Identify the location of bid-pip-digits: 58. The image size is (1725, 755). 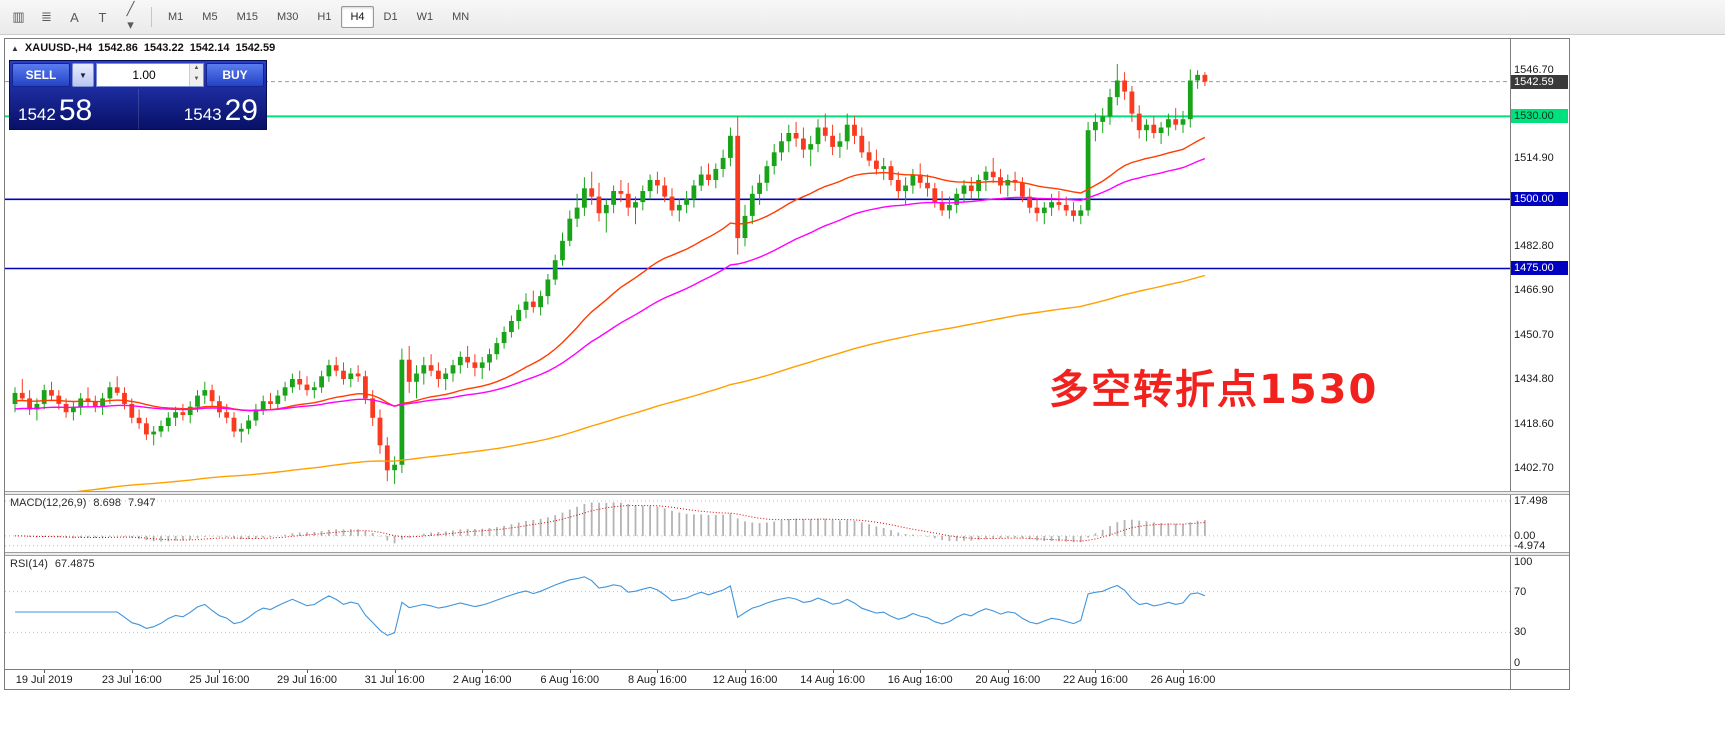
(75, 110).